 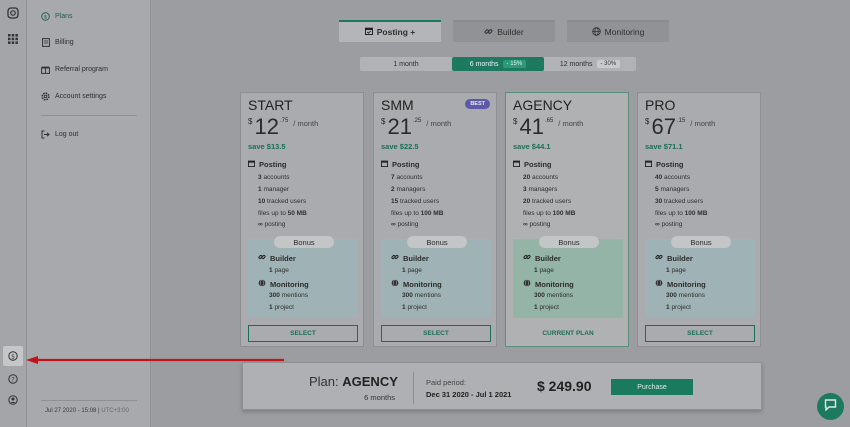 What do you see at coordinates (13, 379) in the screenshot?
I see `help-icon: ?` at bounding box center [13, 379].